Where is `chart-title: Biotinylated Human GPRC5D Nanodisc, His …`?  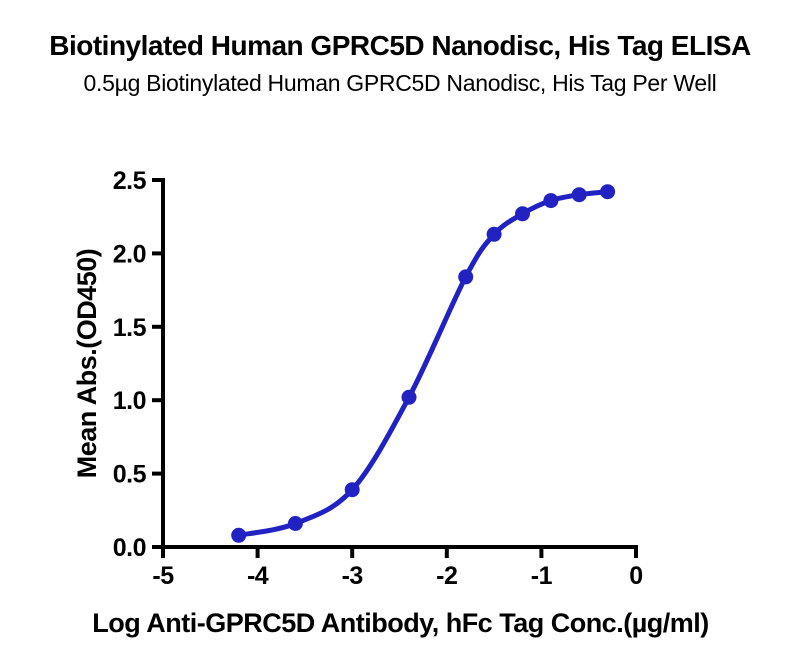
chart-title: Biotinylated Human GPRC5D Nanodisc, His … is located at coordinates (400, 45).